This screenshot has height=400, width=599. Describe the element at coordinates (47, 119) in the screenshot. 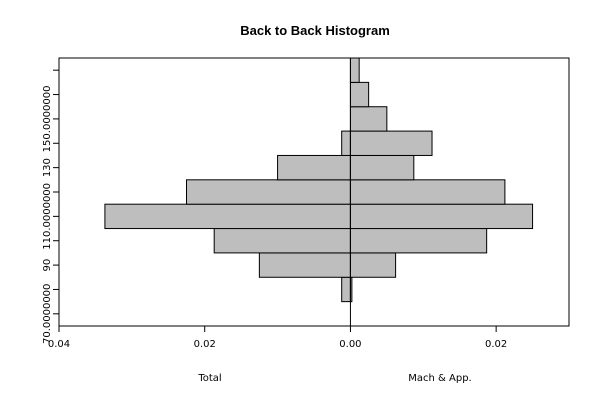

I see `y-tick-label-8: 150.0000000` at that location.